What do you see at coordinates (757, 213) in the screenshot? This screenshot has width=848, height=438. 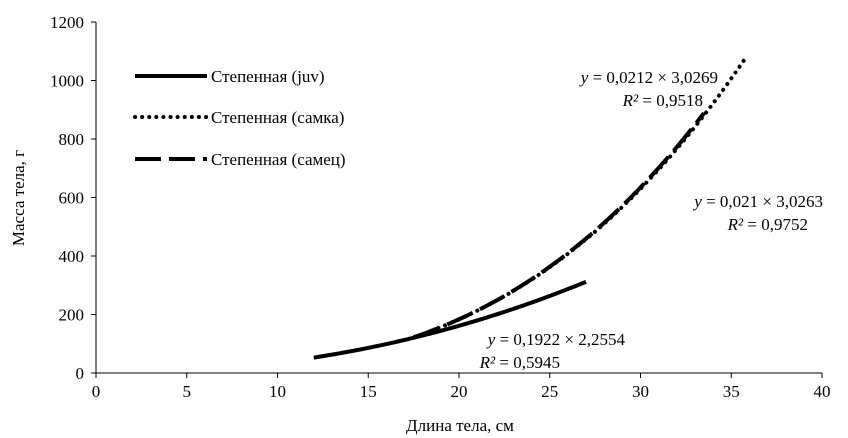 I see `equation-samets: y = 0,021 × 3,0263 R² = 0,9752` at bounding box center [757, 213].